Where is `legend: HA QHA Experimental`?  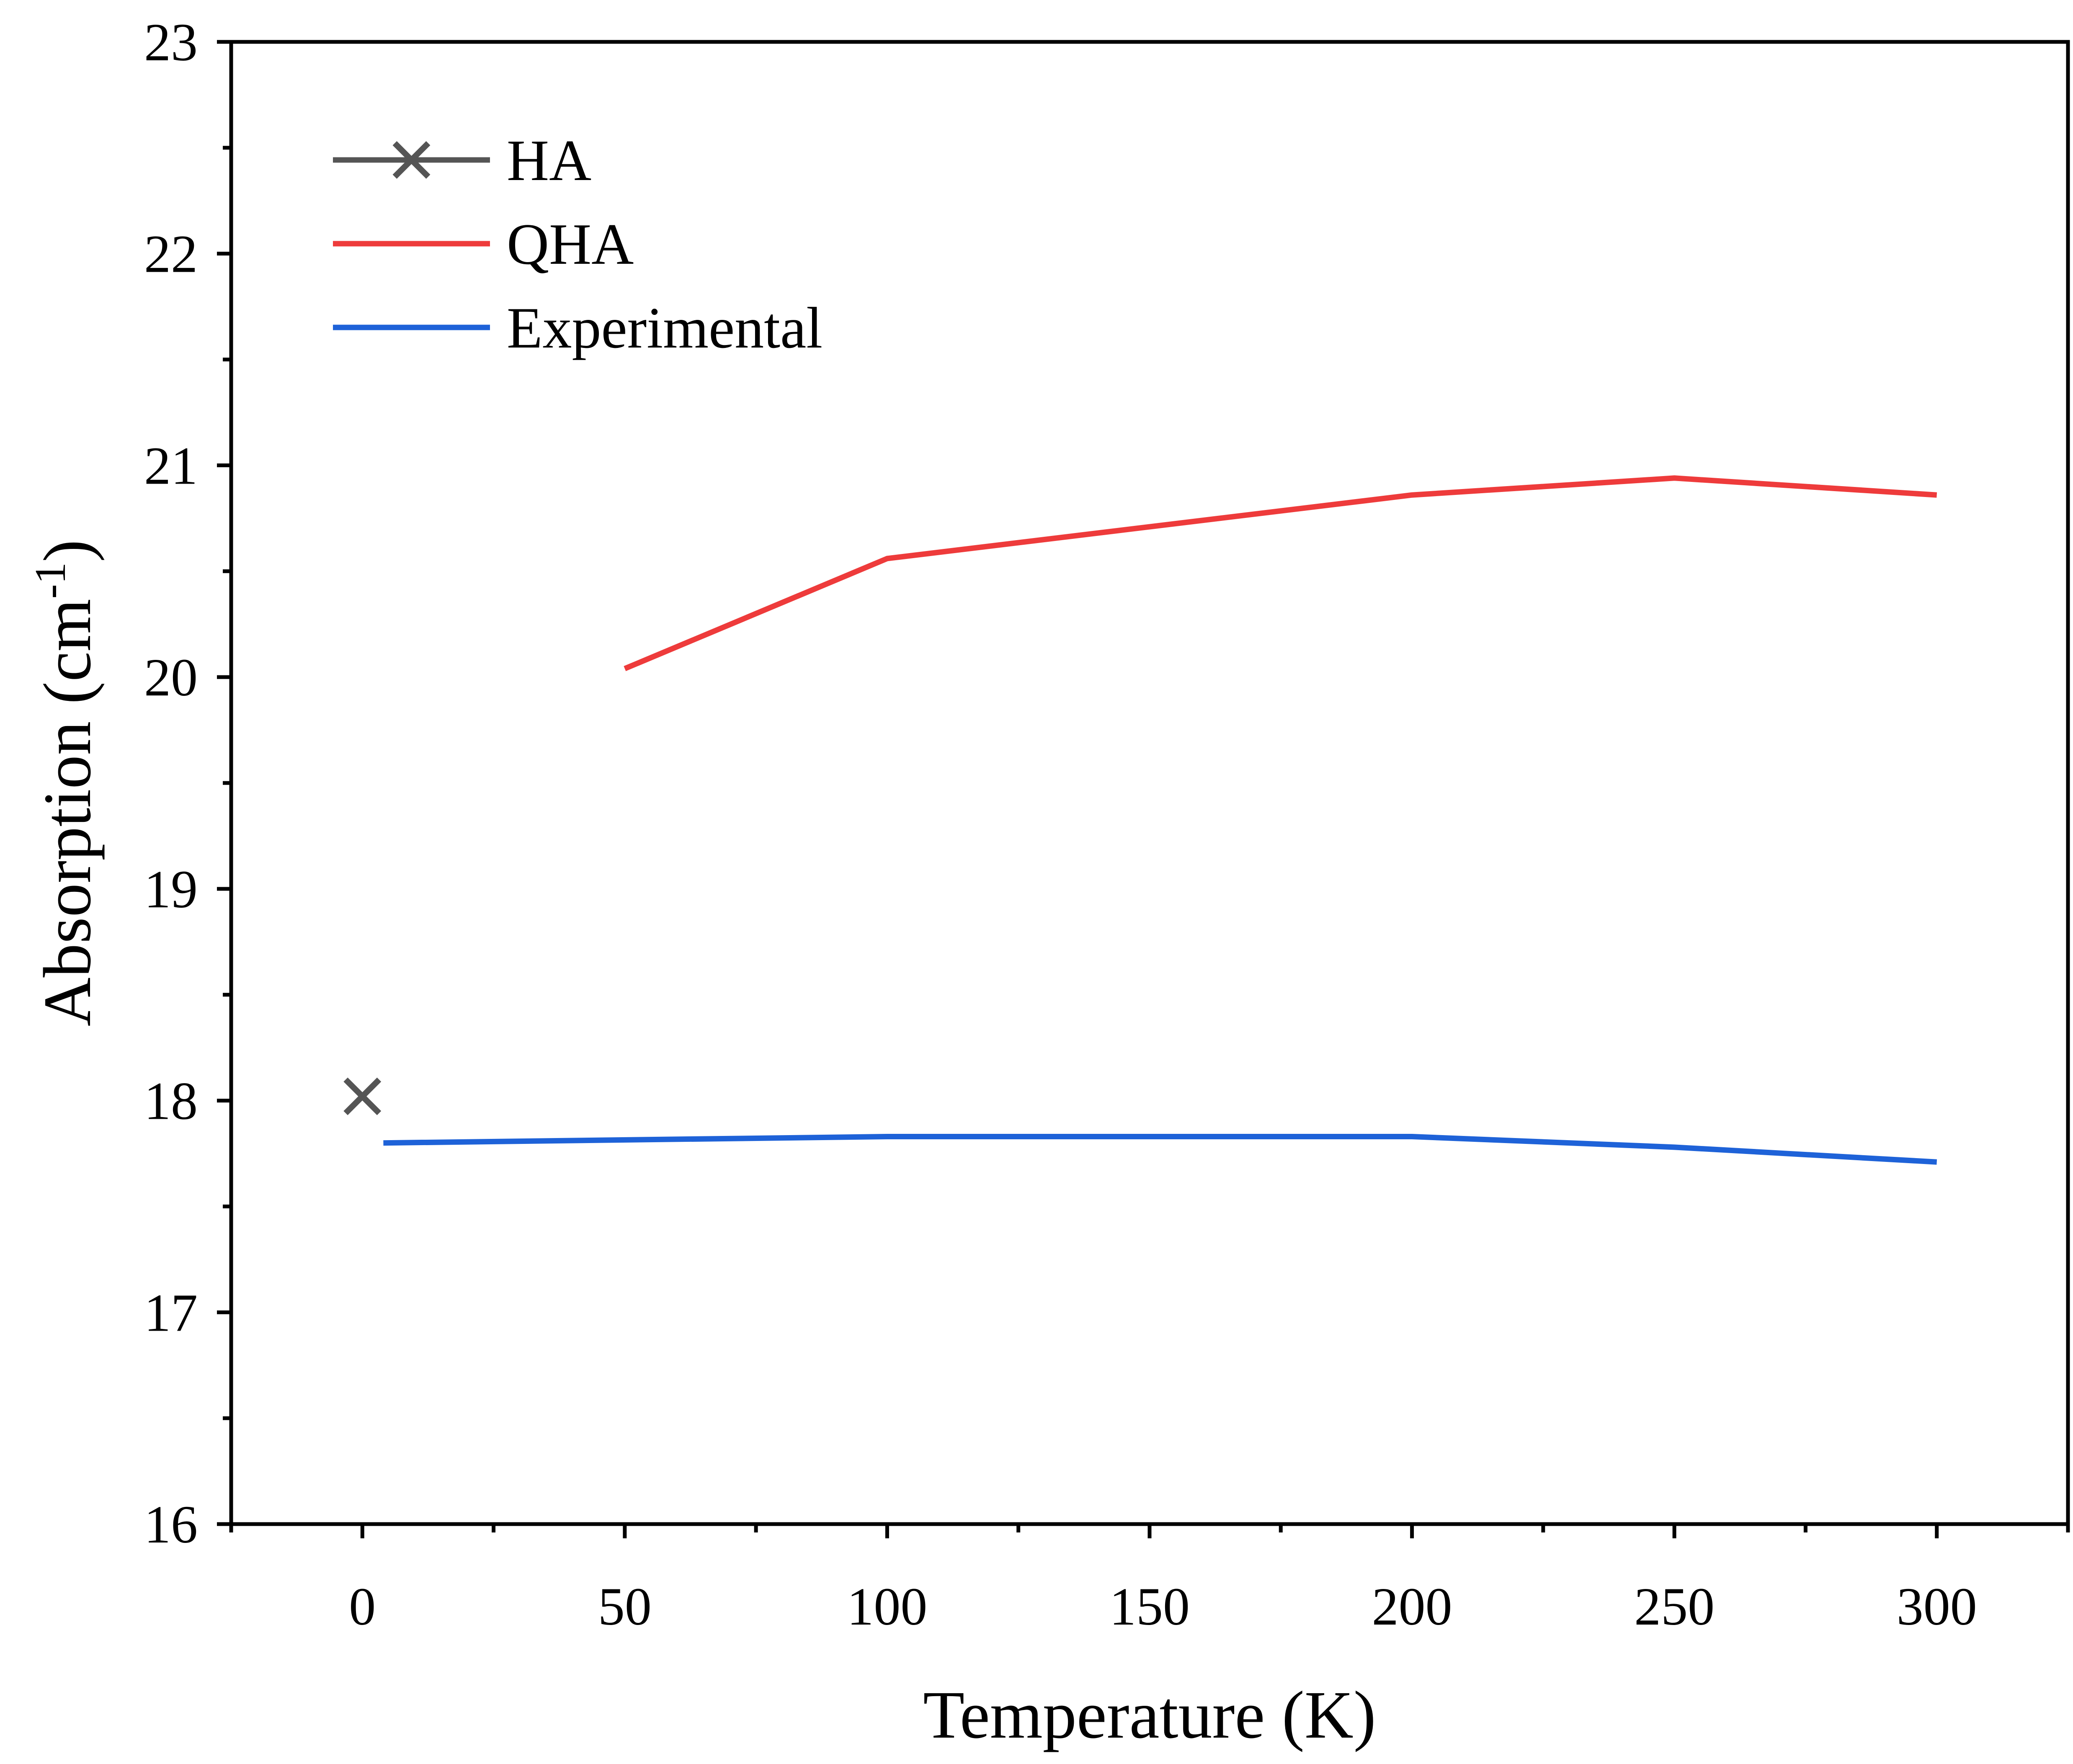
legend: HA QHA Experimental is located at coordinates (577, 245).